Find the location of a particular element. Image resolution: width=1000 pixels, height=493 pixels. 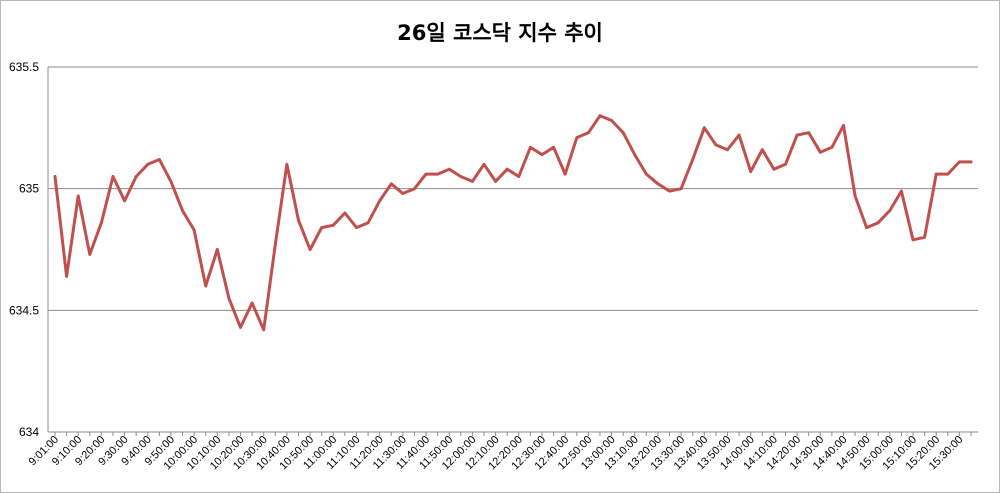

y-tick-label: 634 is located at coordinates (29, 432).